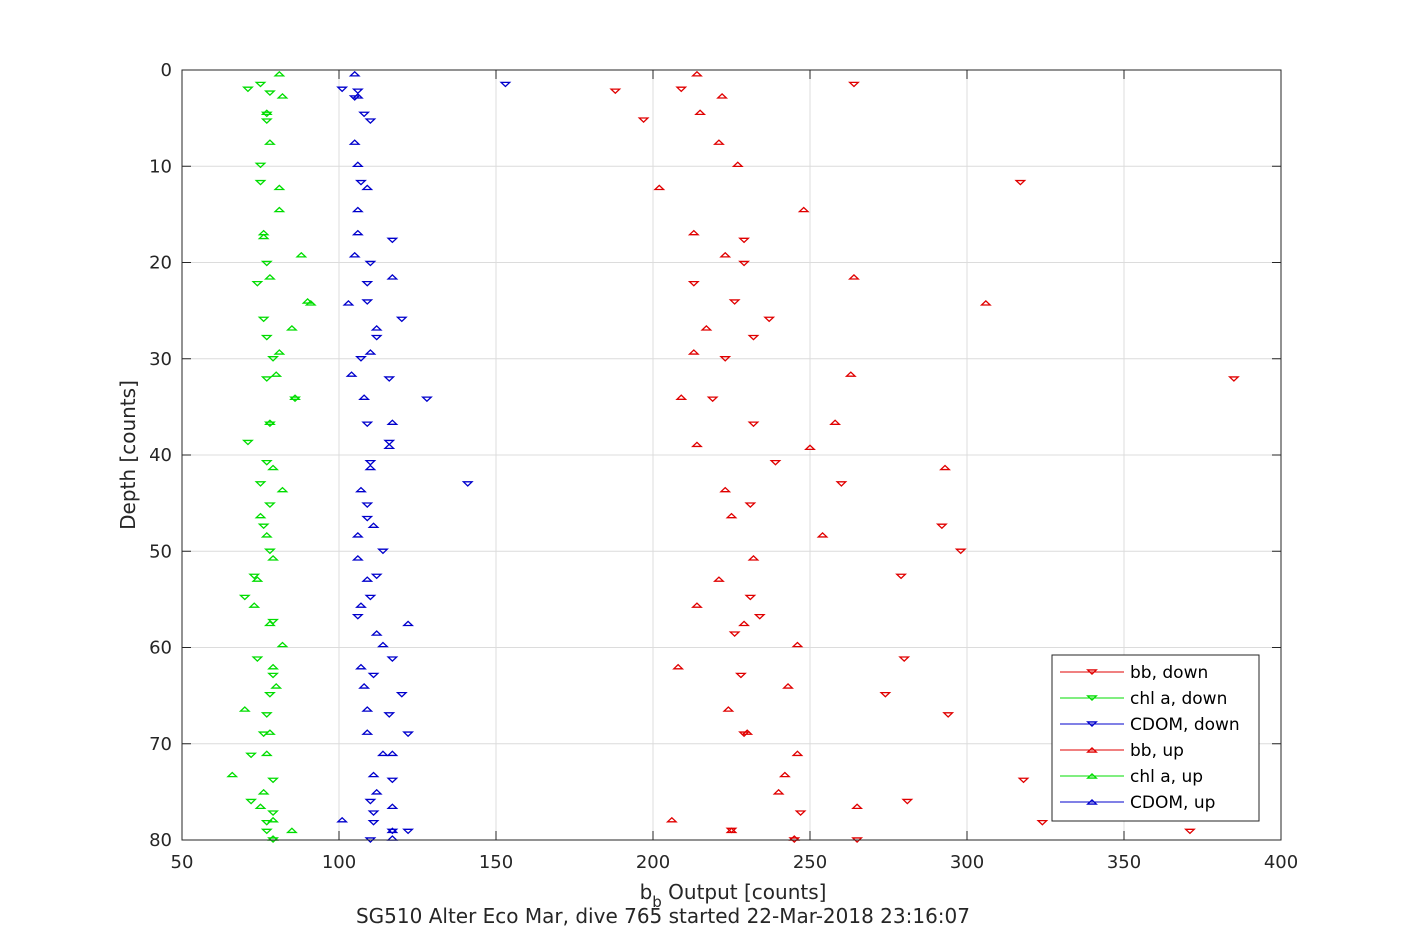 Image resolution: width=1417 pixels, height=945 pixels. What do you see at coordinates (182, 862) in the screenshot?
I see `x-tick-label: 50` at bounding box center [182, 862].